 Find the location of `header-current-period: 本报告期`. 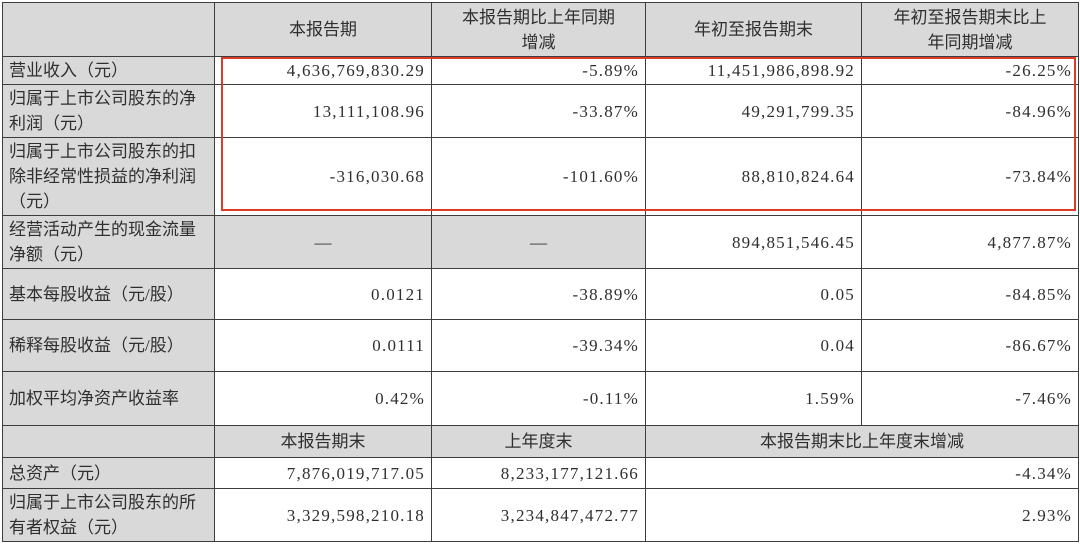

header-current-period: 本报告期 is located at coordinates (323, 29).